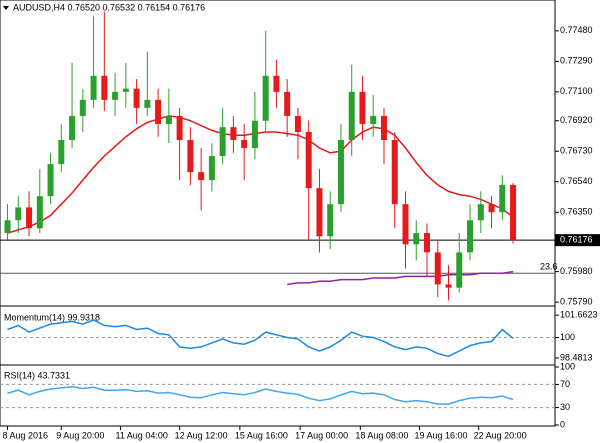 Image resolution: width=600 pixels, height=443 pixels. What do you see at coordinates (576, 30) in the screenshot?
I see `y-tick-label: 0.77480` at bounding box center [576, 30].